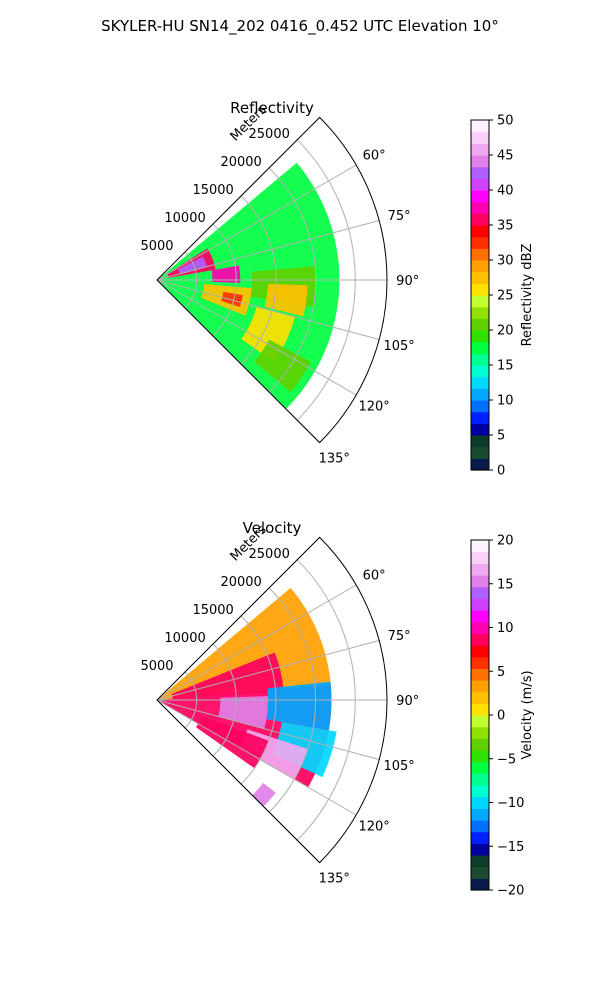 Image resolution: width=600 pixels, height=1000 pixels. What do you see at coordinates (272, 528) in the screenshot?
I see `subplot-title: Velocity` at bounding box center [272, 528].